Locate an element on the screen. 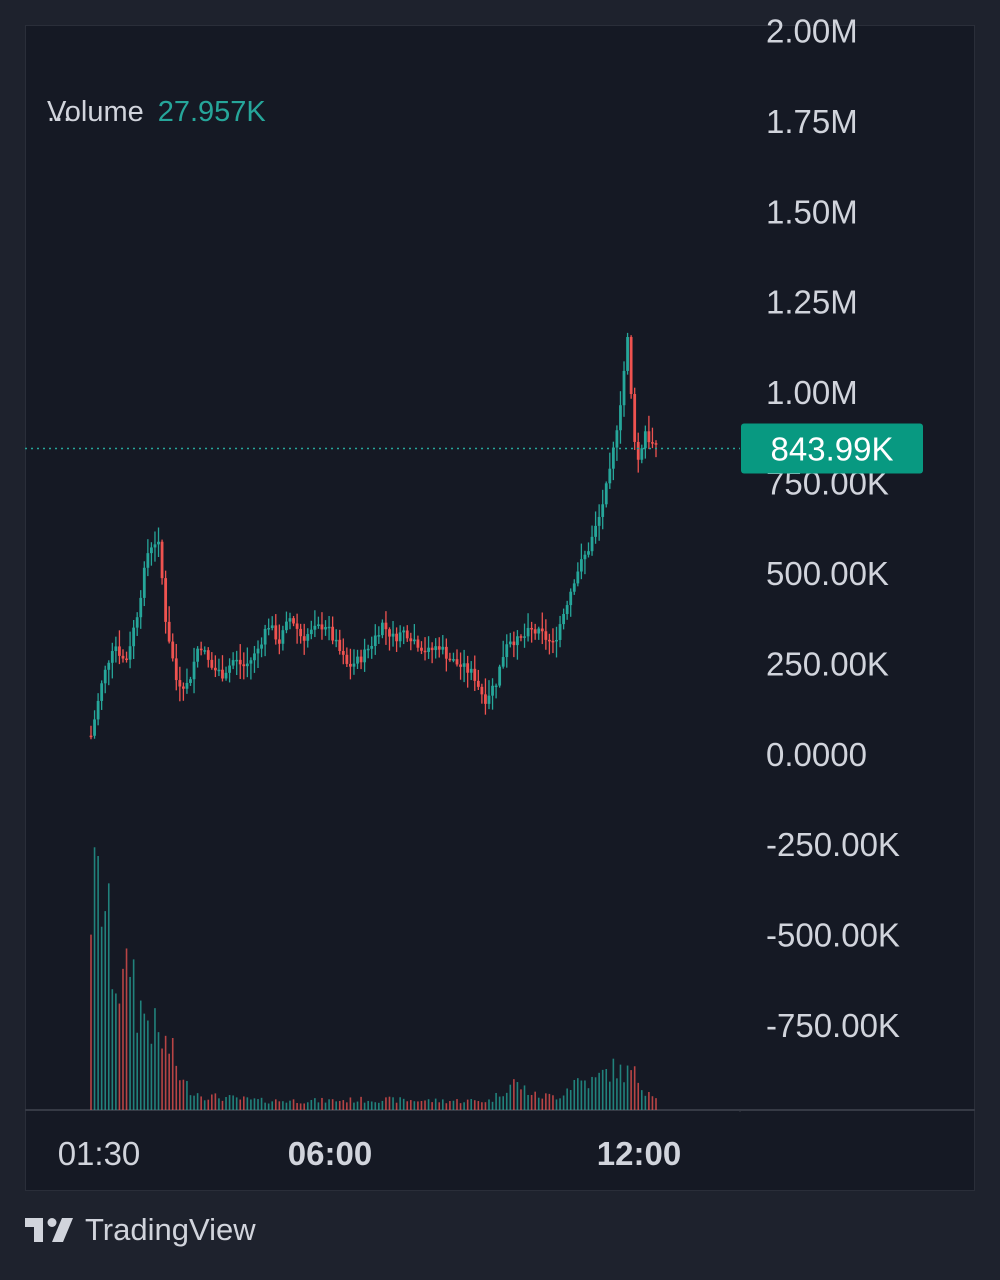 The width and height of the screenshot is (1000, 1280). y-tick-label: -500.00K is located at coordinates (833, 935).